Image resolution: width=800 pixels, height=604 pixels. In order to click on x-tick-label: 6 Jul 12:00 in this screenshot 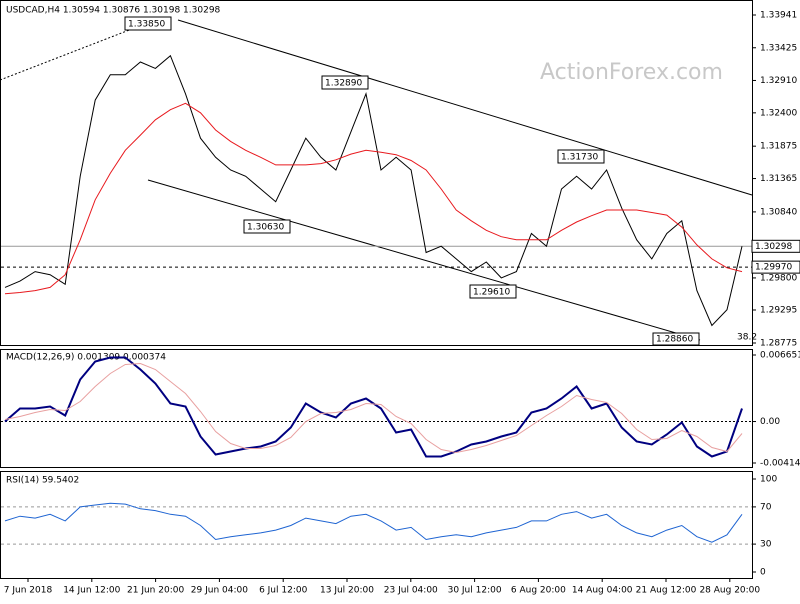, I will do `click(283, 591)`.